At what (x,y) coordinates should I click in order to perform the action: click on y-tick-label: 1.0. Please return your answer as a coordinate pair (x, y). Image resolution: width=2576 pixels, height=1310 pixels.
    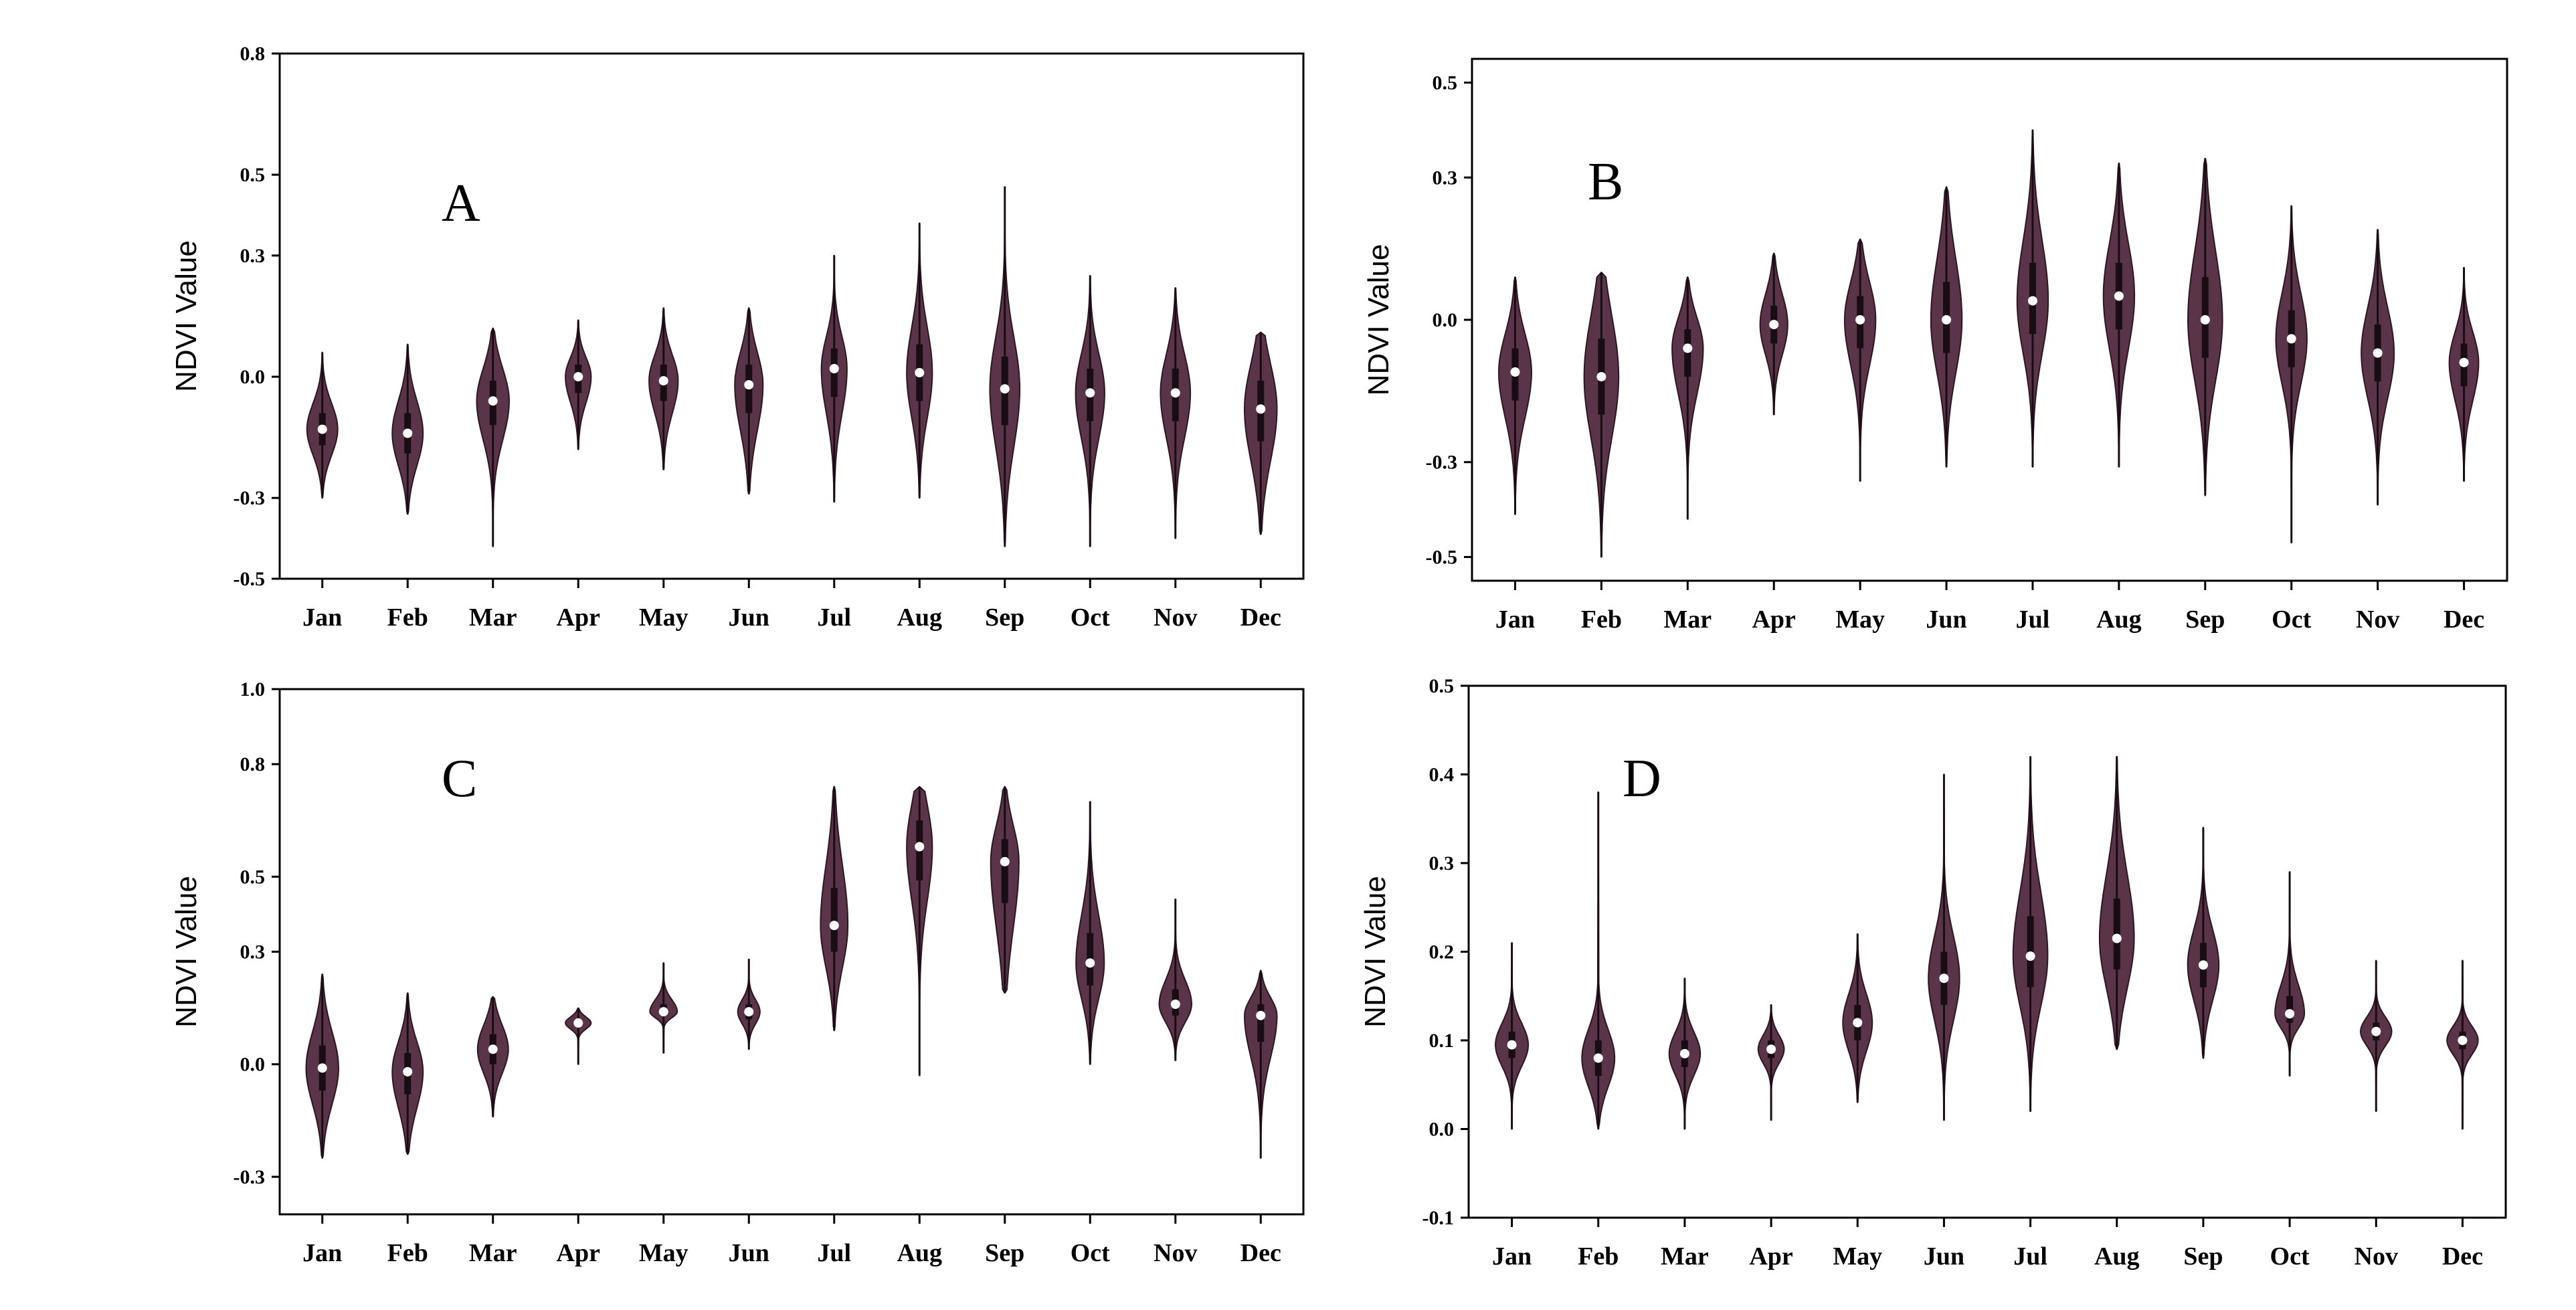
    Looking at the image, I should click on (253, 689).